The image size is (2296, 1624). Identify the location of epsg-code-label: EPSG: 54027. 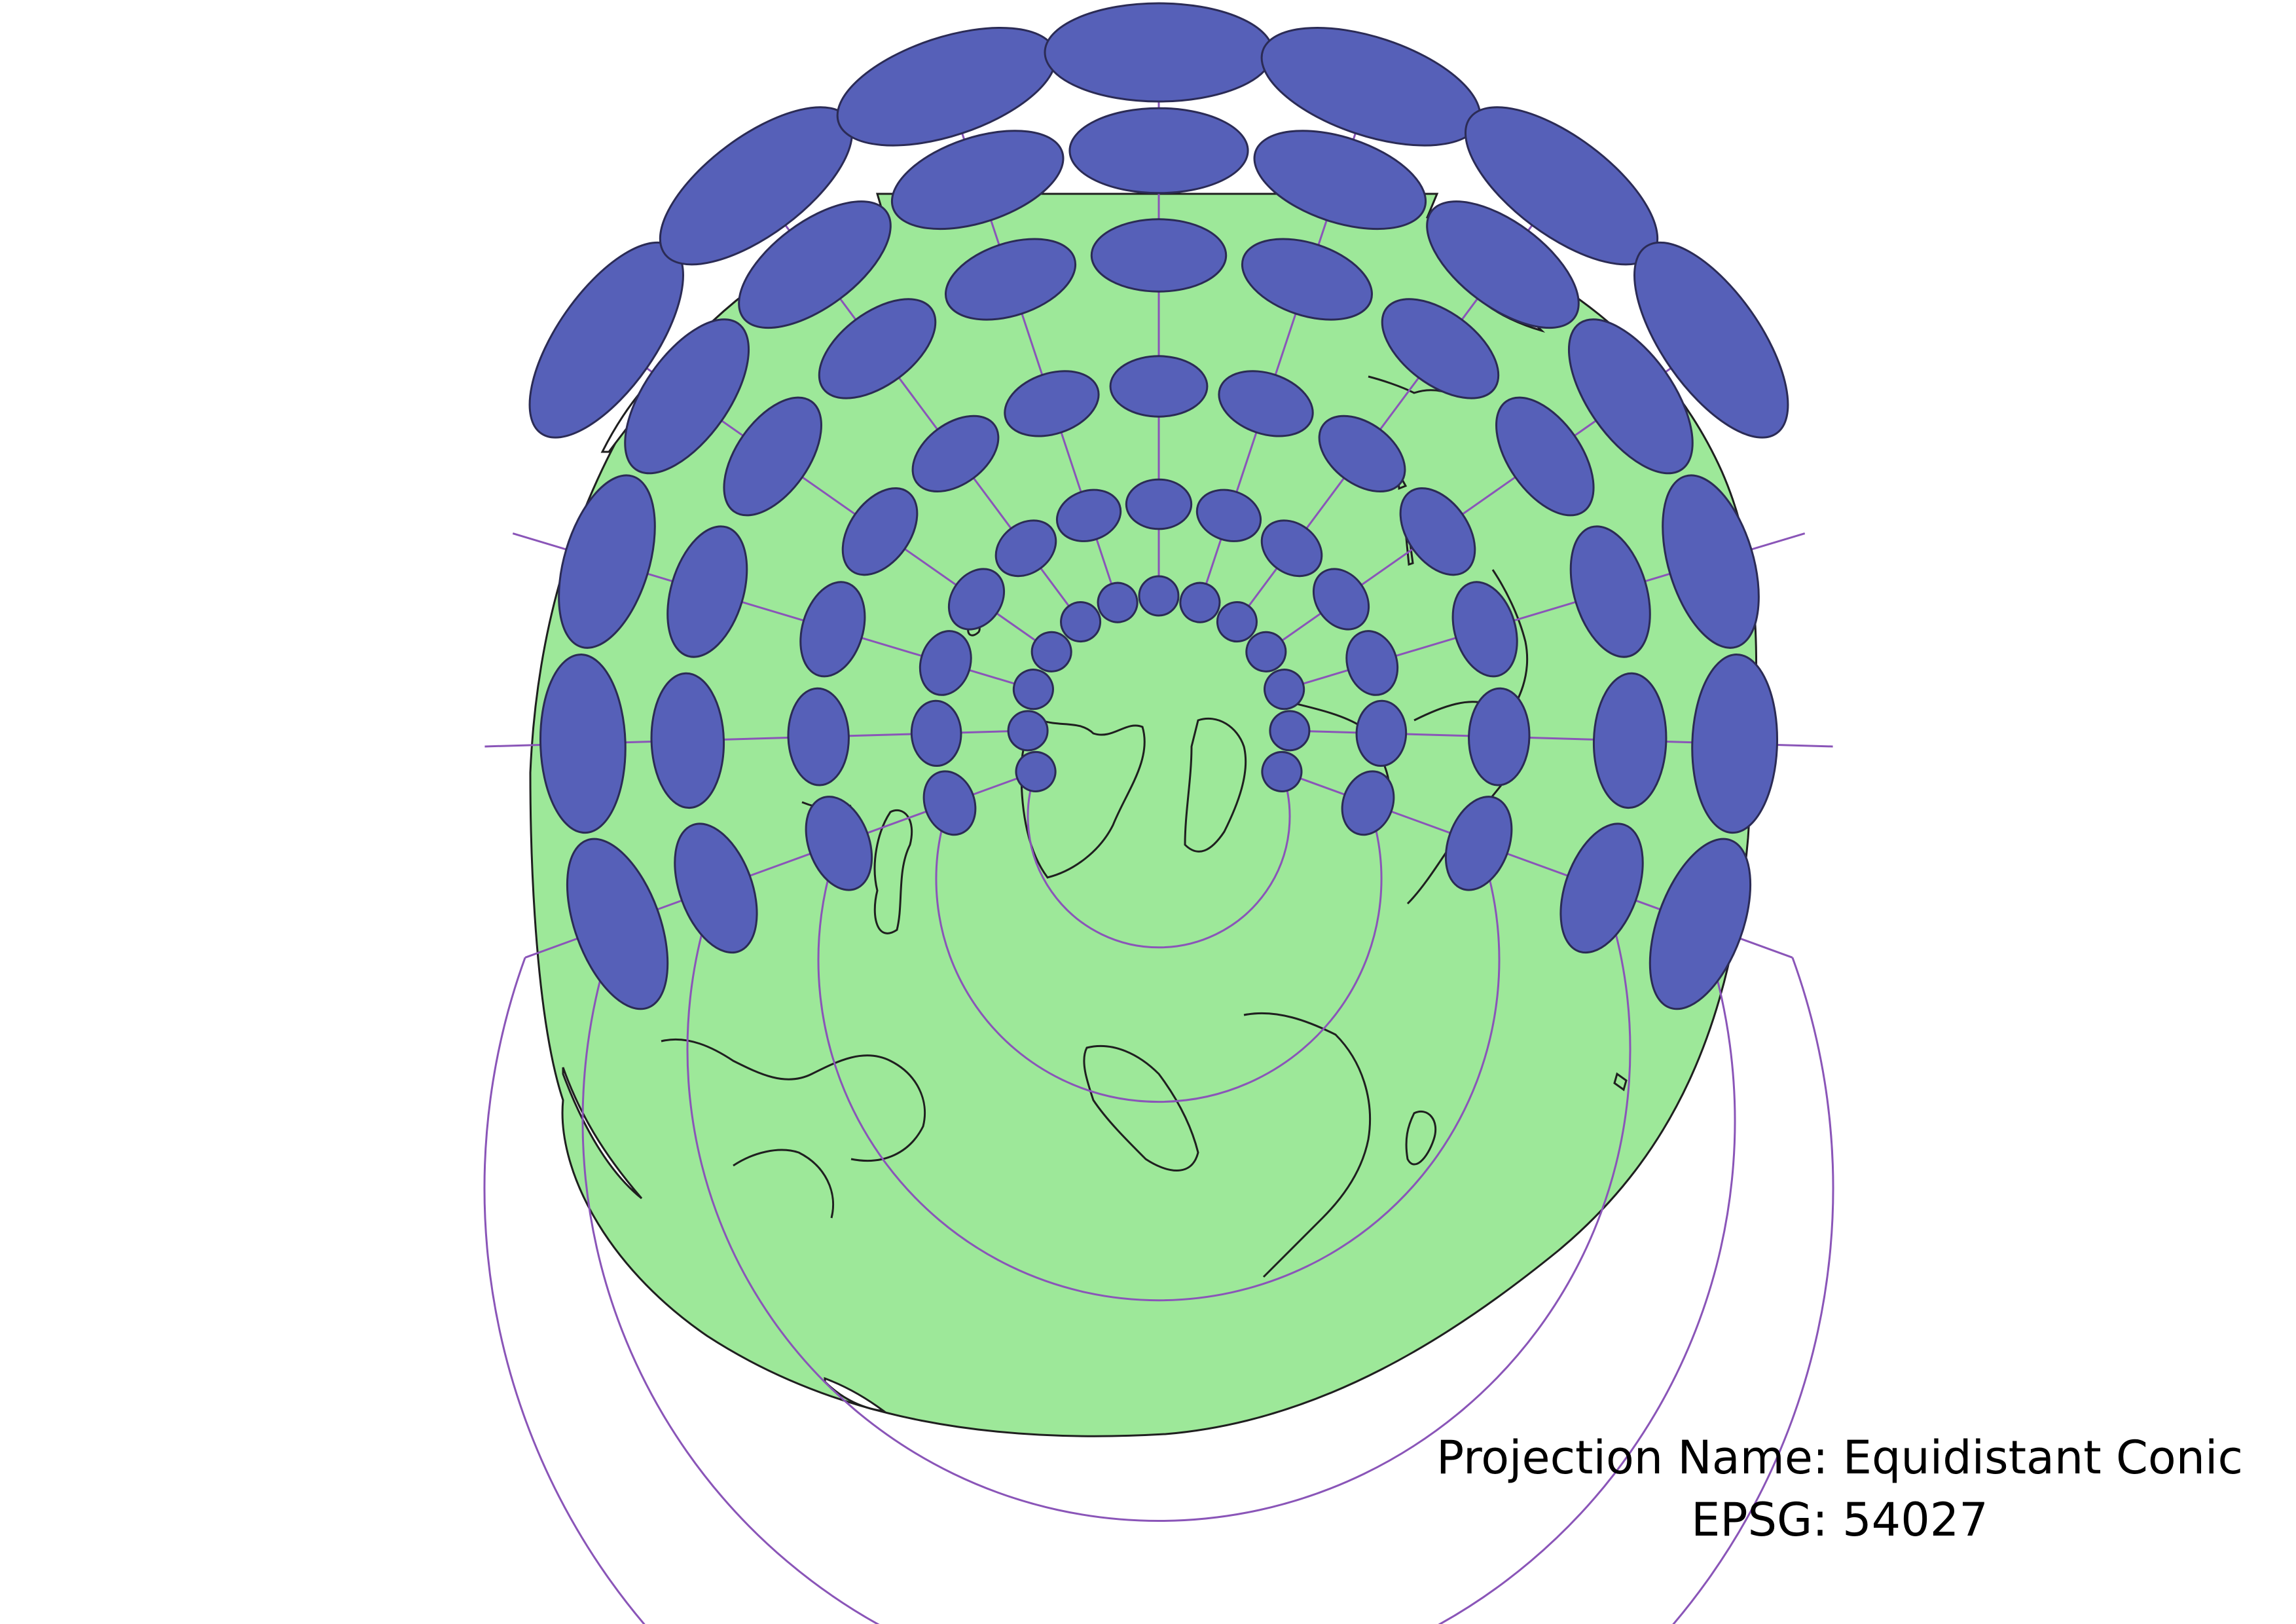
(1839, 1520).